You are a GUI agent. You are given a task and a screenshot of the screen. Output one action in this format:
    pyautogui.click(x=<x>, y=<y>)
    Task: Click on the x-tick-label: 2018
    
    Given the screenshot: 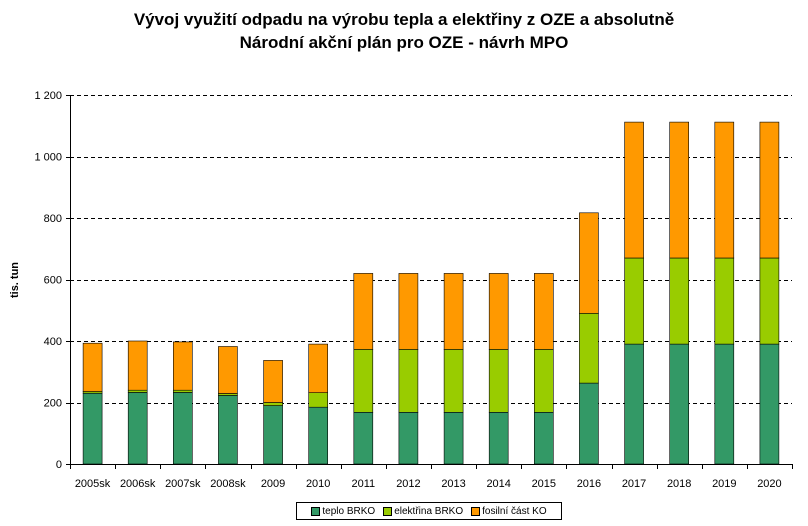 What is the action you would take?
    pyautogui.click(x=679, y=484)
    